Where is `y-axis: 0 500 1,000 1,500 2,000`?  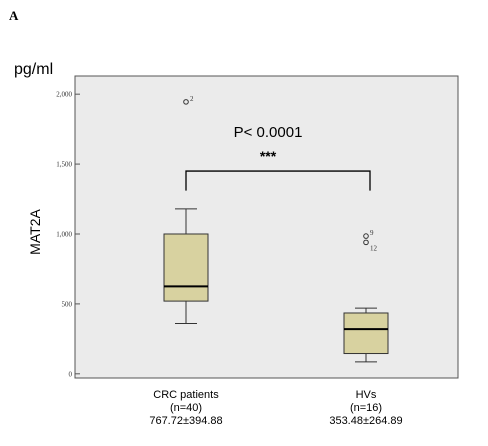
y-axis: 0 500 1,000 1,500 2,000 is located at coordinates (68, 234).